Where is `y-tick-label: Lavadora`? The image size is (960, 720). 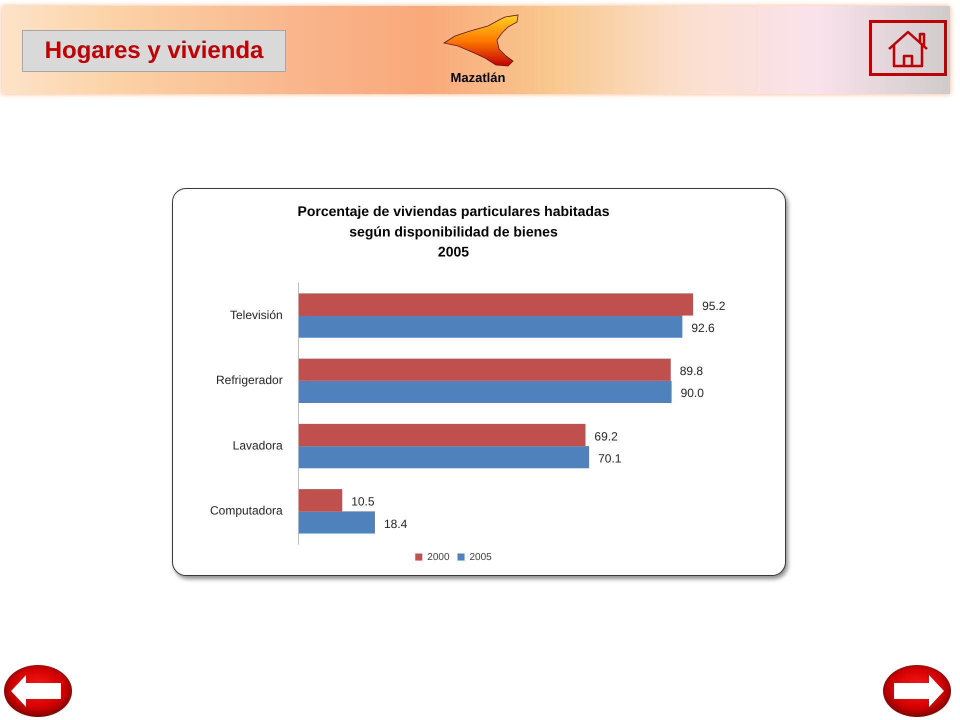 y-tick-label: Lavadora is located at coordinates (258, 445).